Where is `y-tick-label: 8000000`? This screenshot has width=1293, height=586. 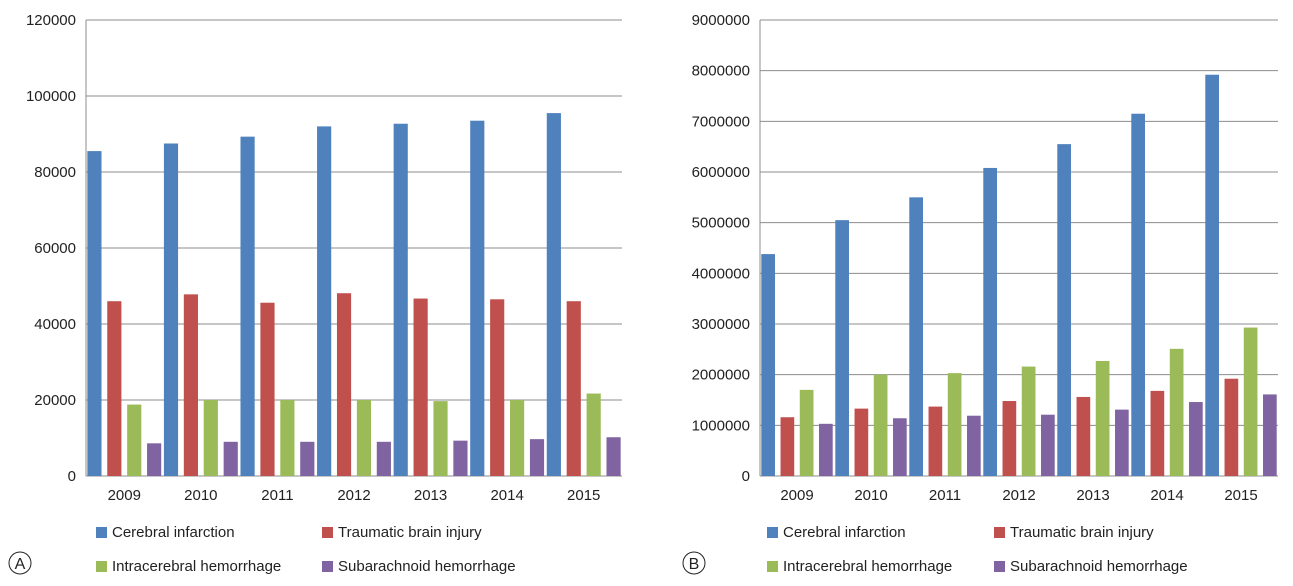
y-tick-label: 8000000 is located at coordinates (721, 71).